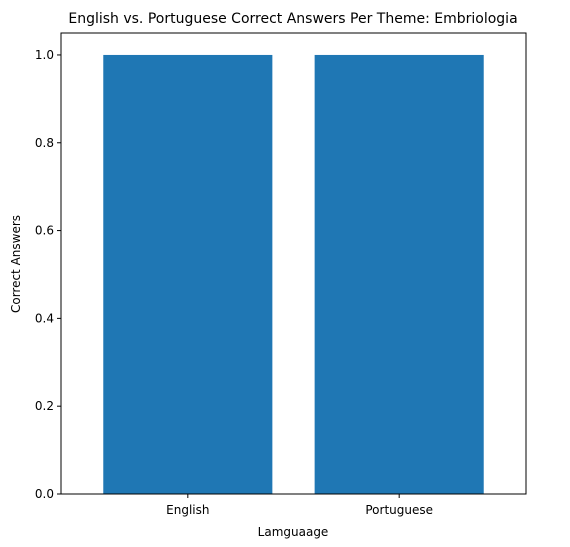  I want to click on y-tick-label: 0.2, so click(44, 406).